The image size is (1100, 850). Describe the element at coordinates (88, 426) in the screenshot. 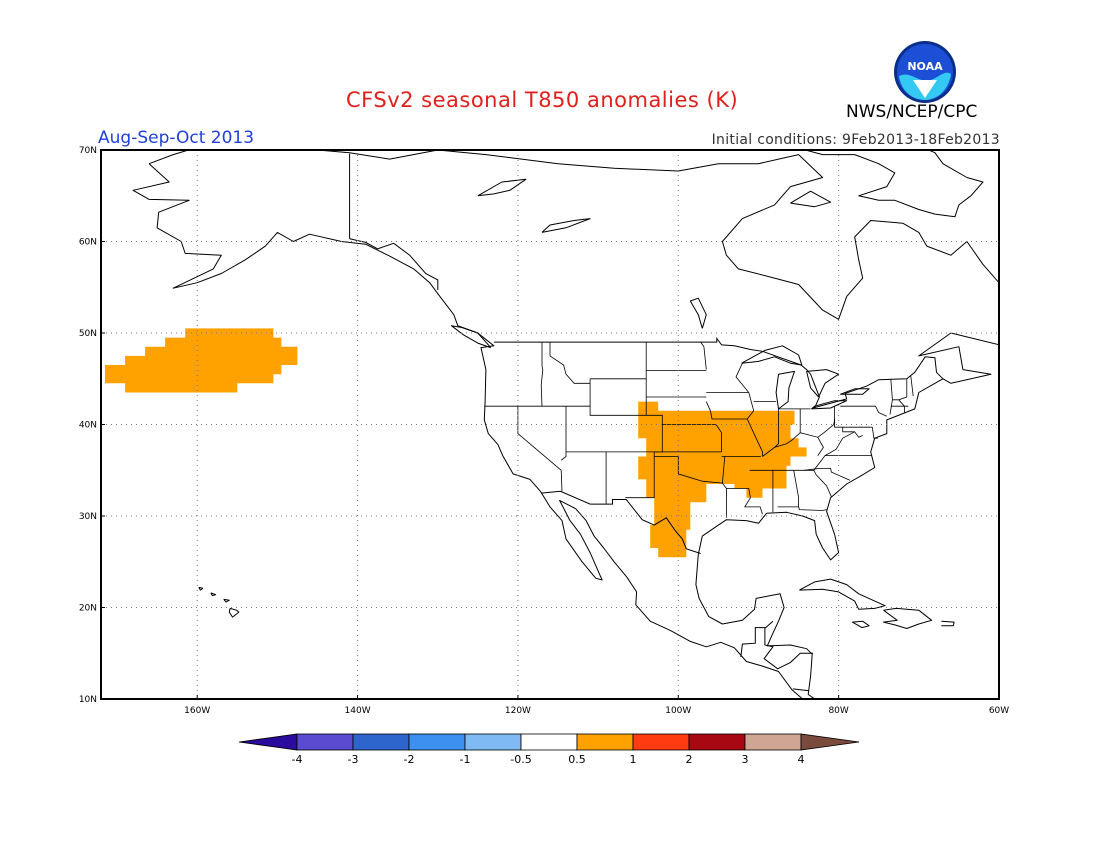

I see `lat-tick-label: 40N` at that location.